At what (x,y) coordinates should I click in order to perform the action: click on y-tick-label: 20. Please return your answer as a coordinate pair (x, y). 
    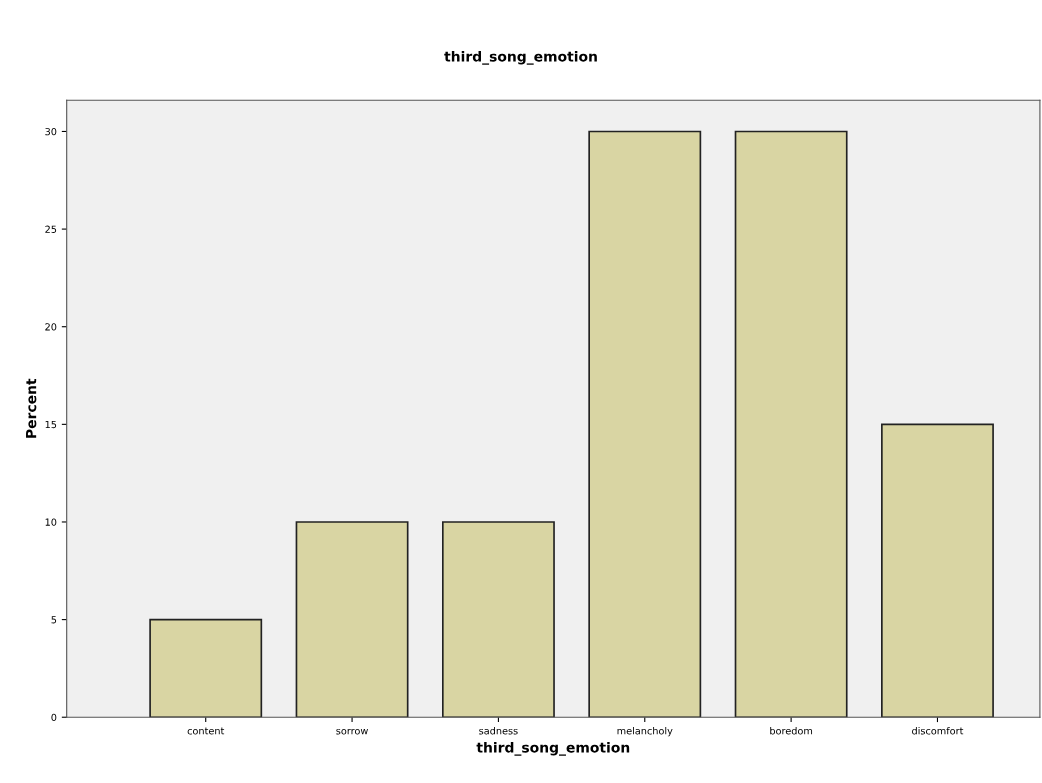
    Looking at the image, I should click on (51, 327).